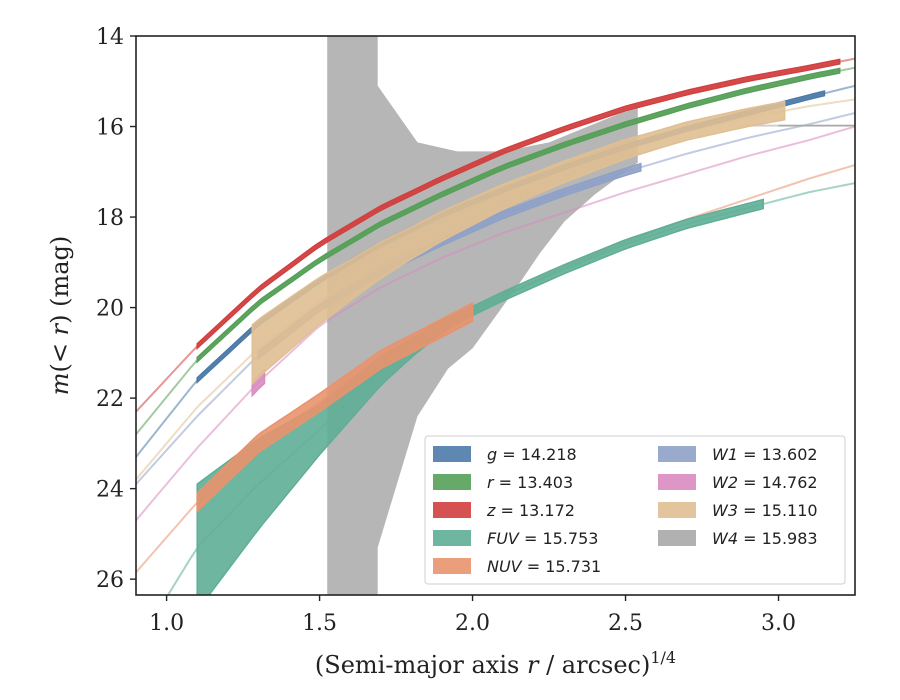 This screenshot has height=700, width=900. Describe the element at coordinates (472, 623) in the screenshot. I see `x-tick-label: 2.0` at that location.